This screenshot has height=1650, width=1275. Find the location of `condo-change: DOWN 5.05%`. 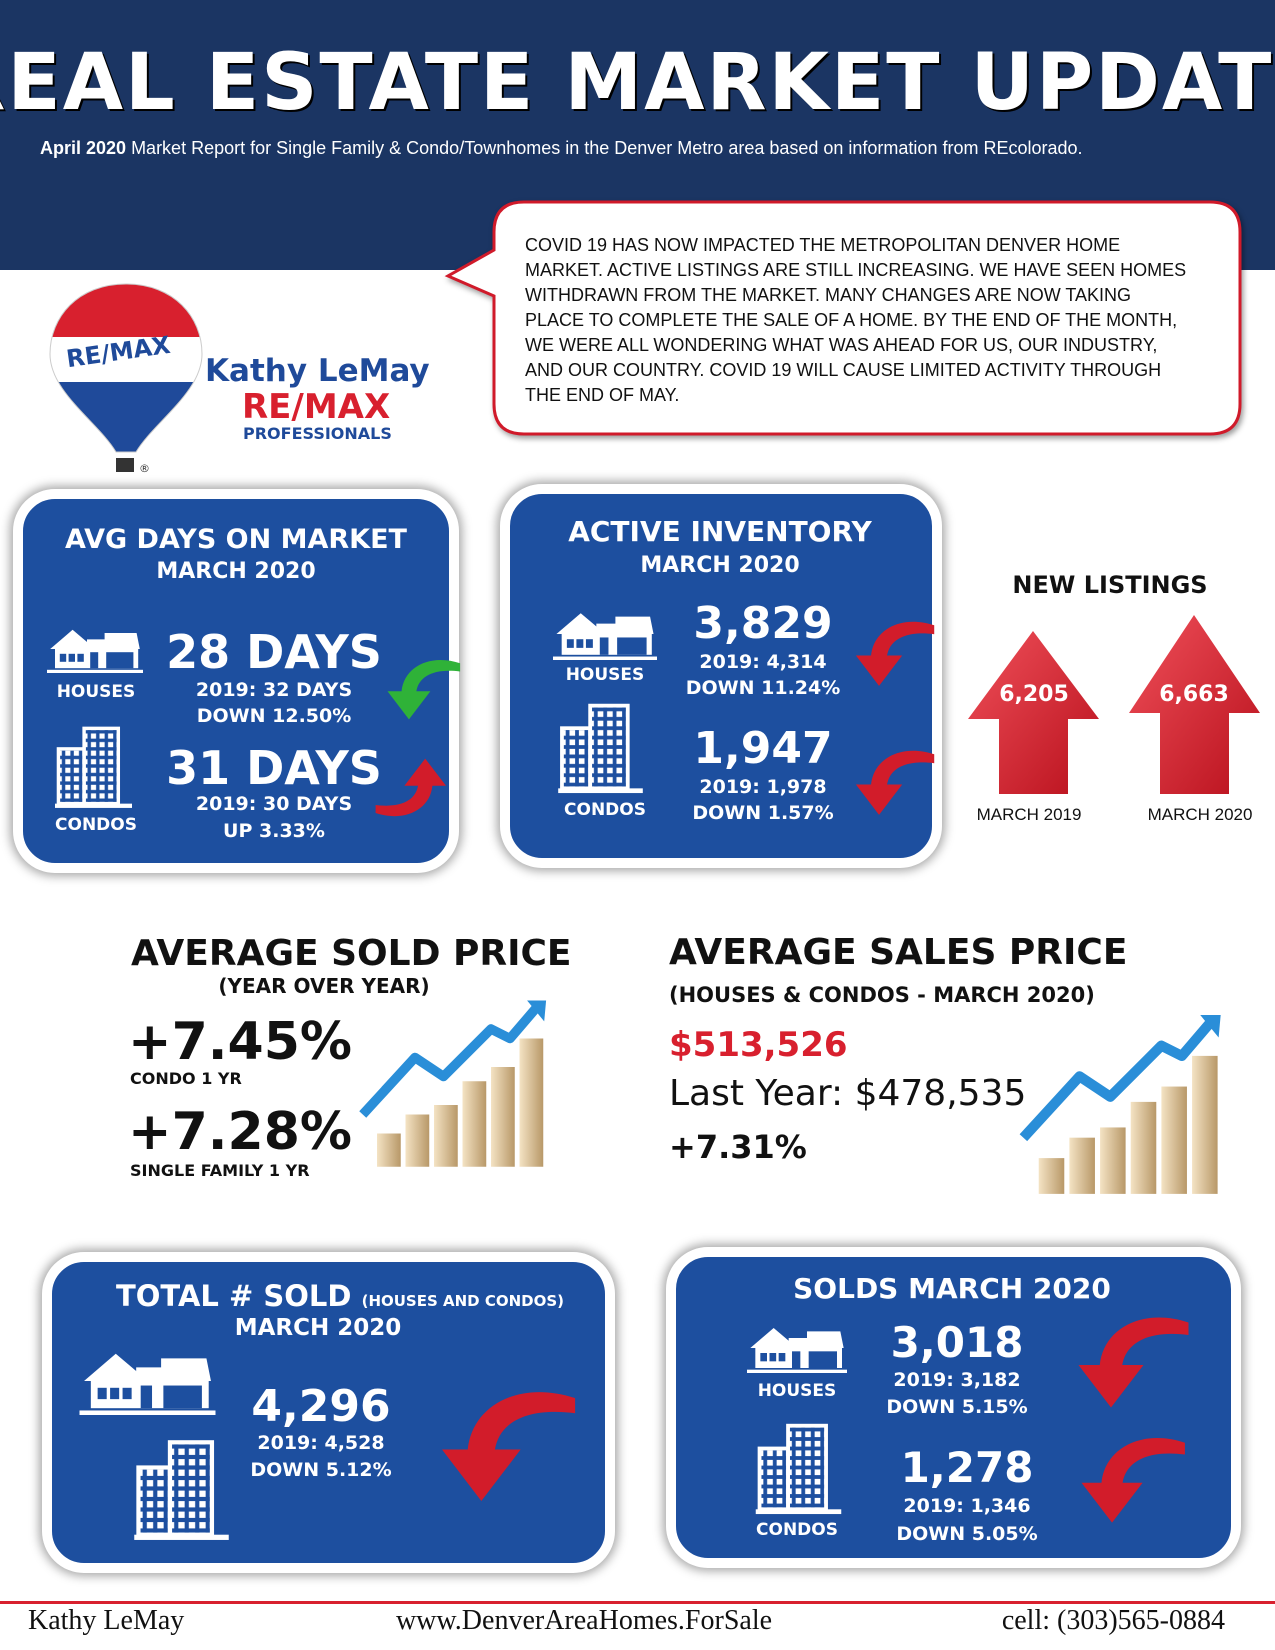

condo-change: DOWN 5.05% is located at coordinates (967, 1534).